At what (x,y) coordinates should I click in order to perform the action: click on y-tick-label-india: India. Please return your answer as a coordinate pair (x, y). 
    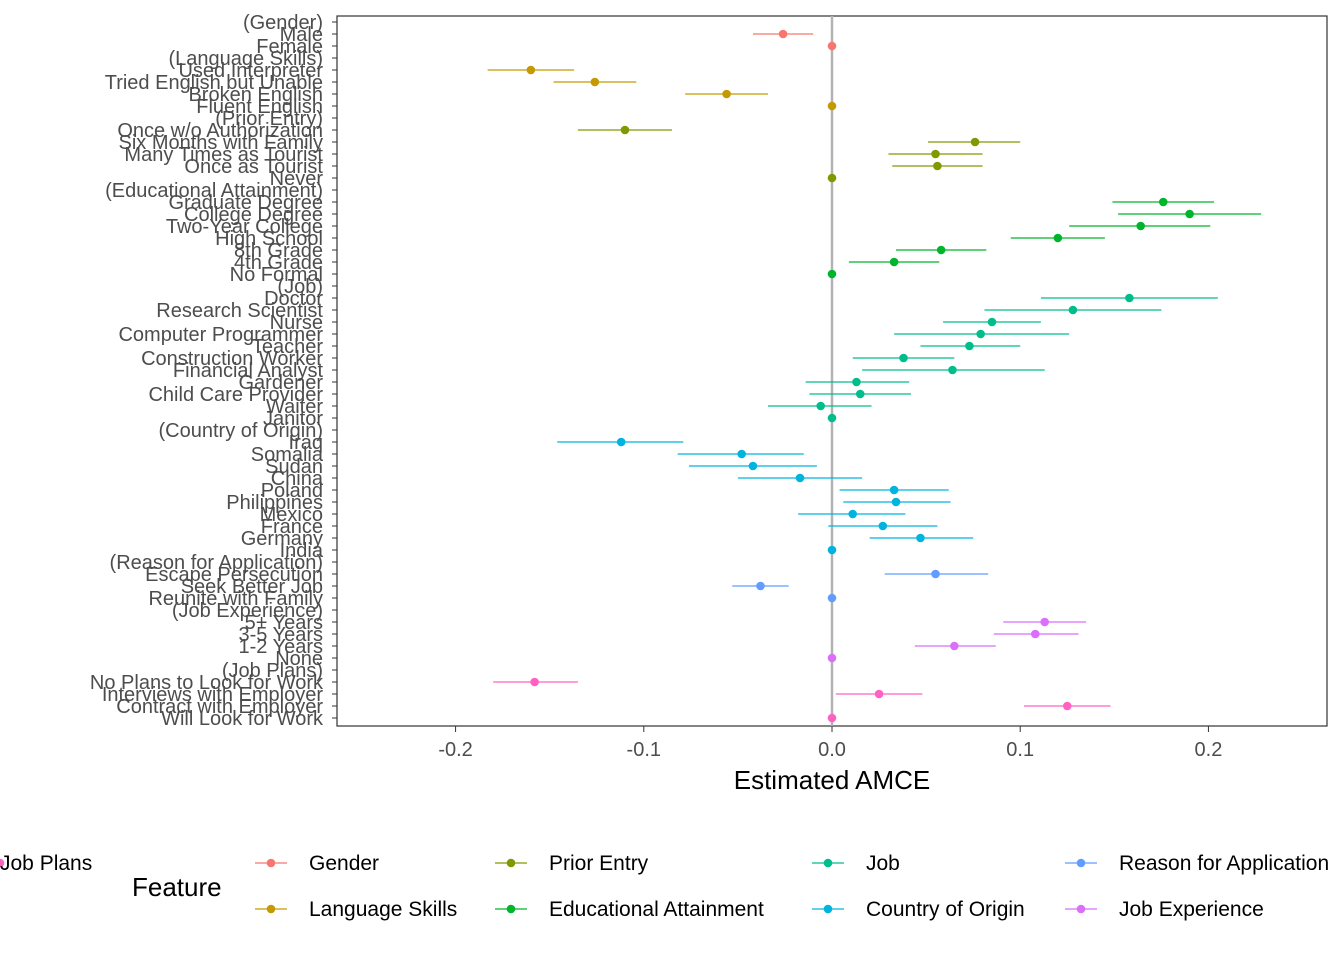
    Looking at the image, I should click on (302, 551).